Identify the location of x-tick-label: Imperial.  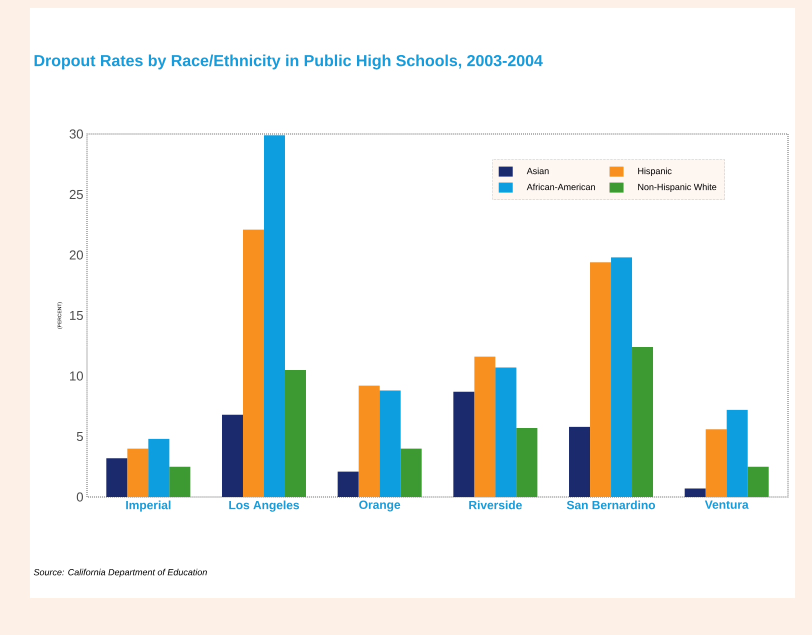
(148, 506).